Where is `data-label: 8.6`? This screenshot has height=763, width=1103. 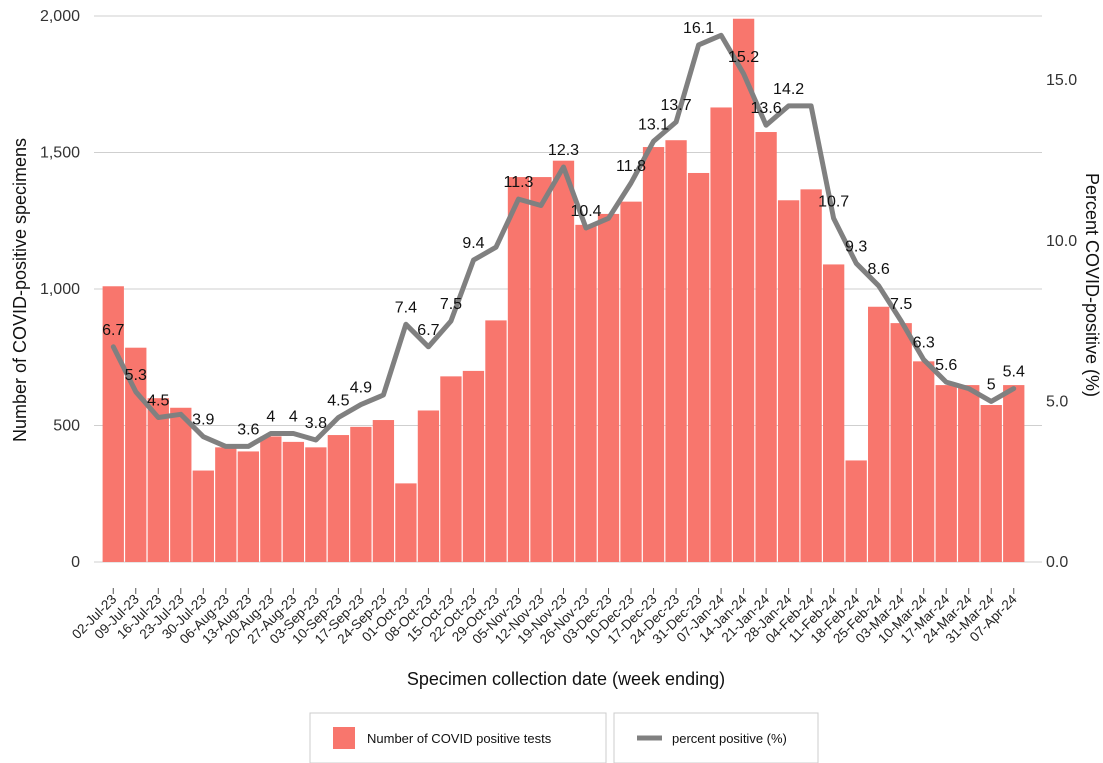 data-label: 8.6 is located at coordinates (879, 269).